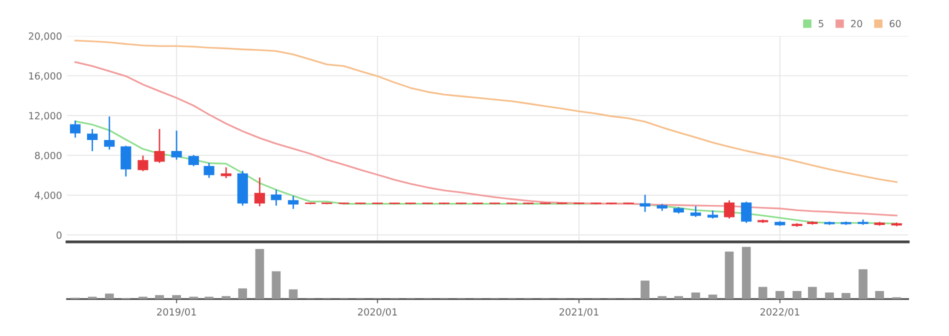  I want to click on x-tick-label: 2019/01, so click(176, 312).